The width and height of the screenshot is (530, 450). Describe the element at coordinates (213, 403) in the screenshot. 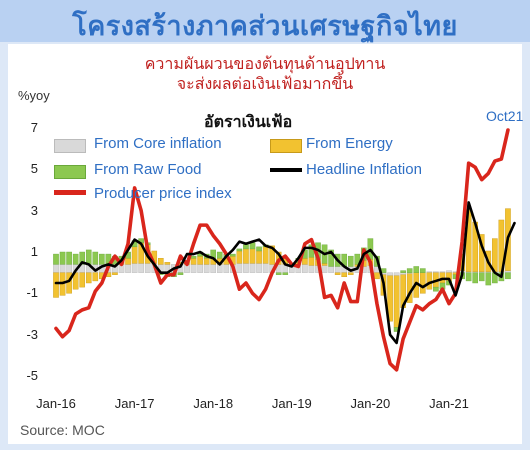

I see `x-tick-label: Jan-18` at that location.